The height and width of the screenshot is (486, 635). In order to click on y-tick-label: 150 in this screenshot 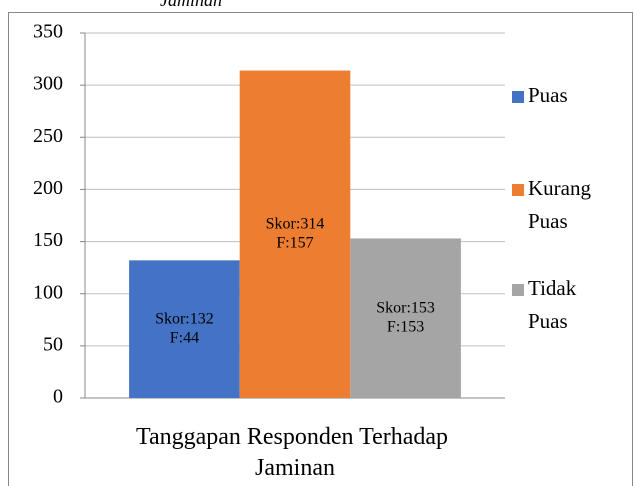, I will do `click(48, 240)`.